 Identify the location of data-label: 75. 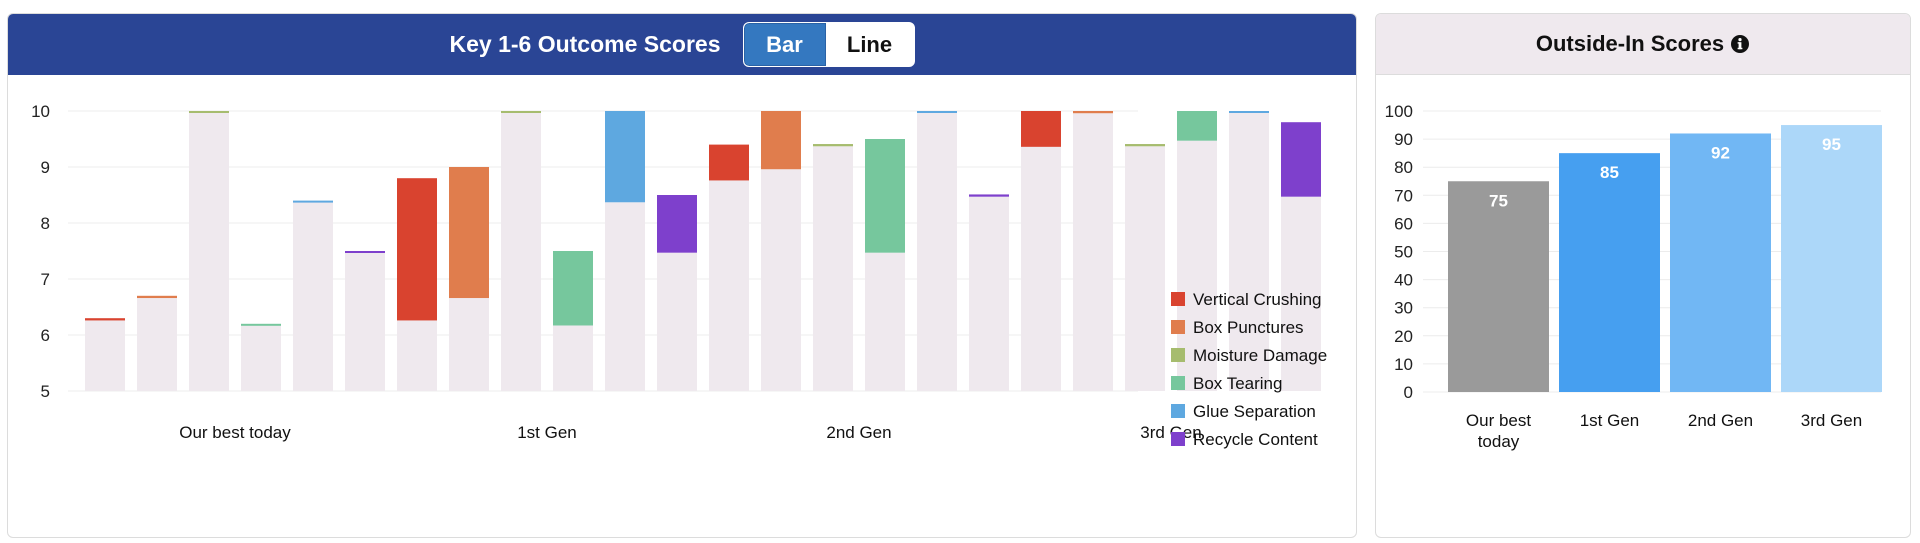
(1498, 200).